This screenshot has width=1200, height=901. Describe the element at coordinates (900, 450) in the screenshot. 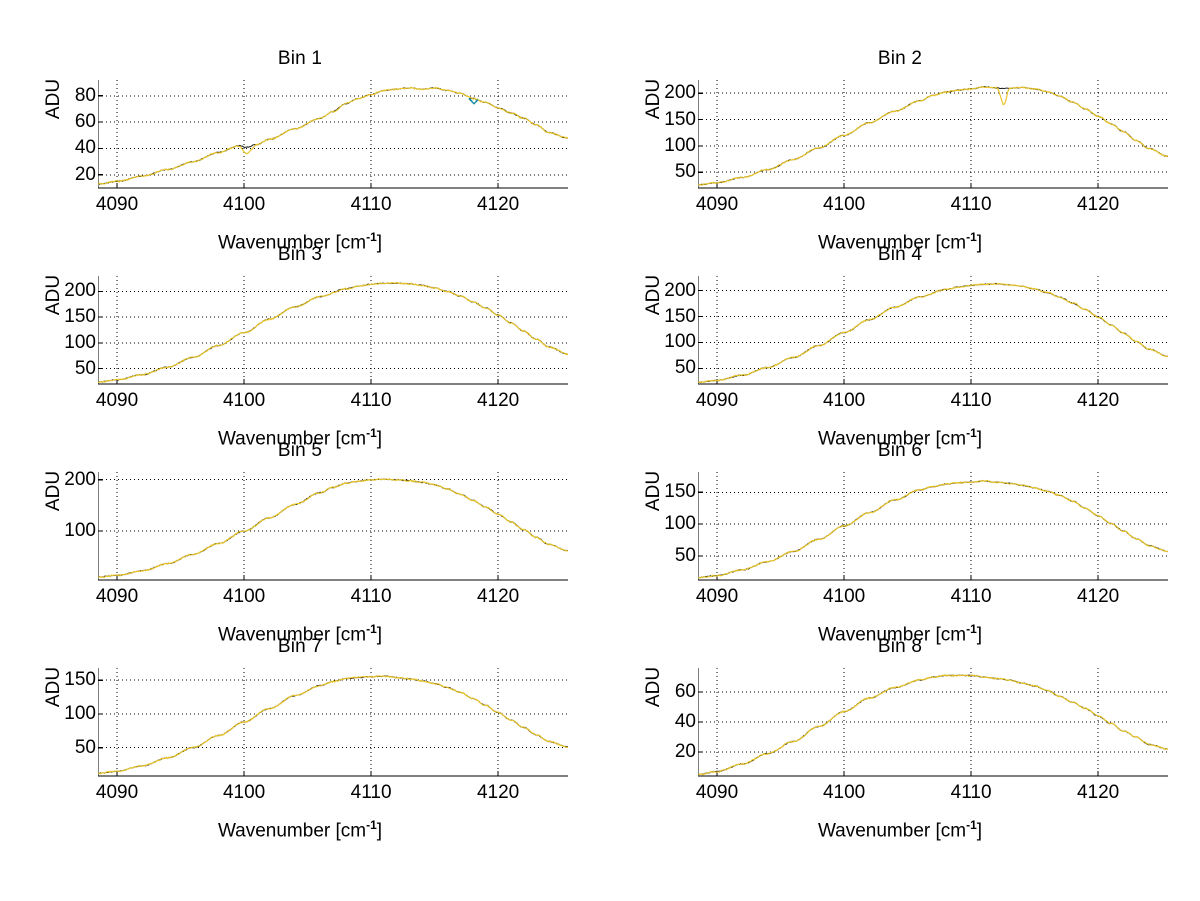

I see `panel-title: Bin 6` at that location.